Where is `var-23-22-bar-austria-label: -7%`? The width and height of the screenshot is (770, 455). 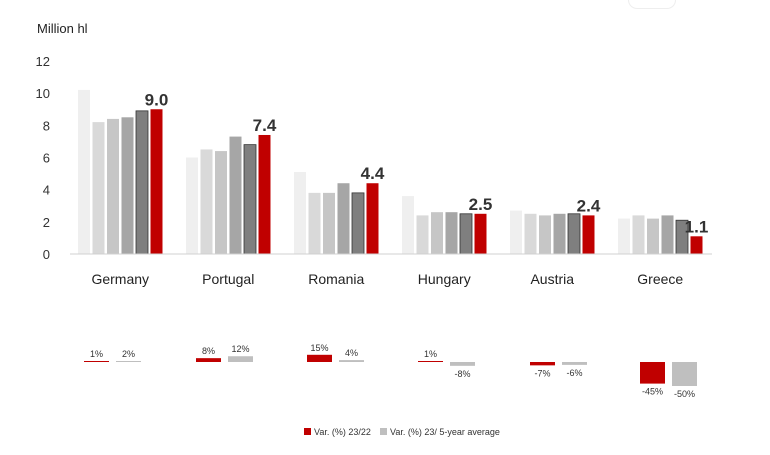 var-23-22-bar-austria-label: -7% is located at coordinates (542, 373).